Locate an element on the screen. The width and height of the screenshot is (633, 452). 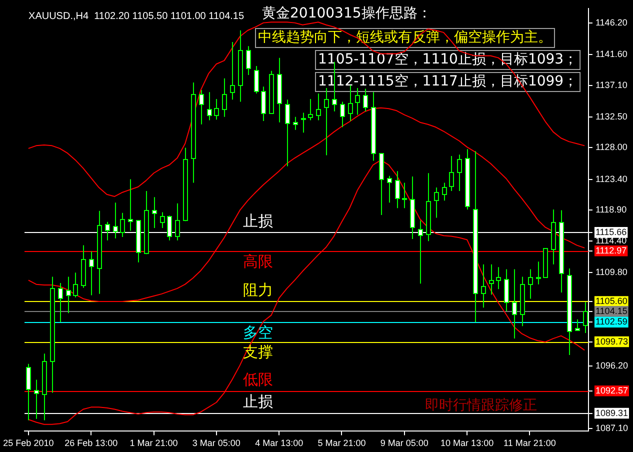
x-tick-label: 3 Mar 05:00 is located at coordinates (216, 443).